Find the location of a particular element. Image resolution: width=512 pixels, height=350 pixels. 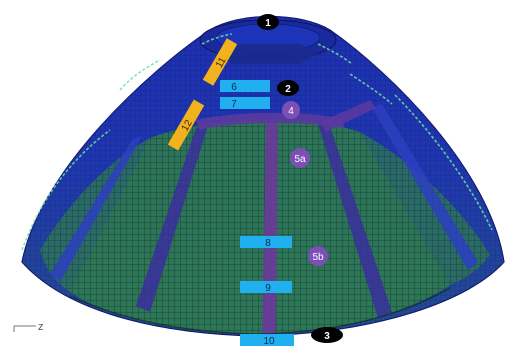

svg-text: 8 is located at coordinates (268, 243).